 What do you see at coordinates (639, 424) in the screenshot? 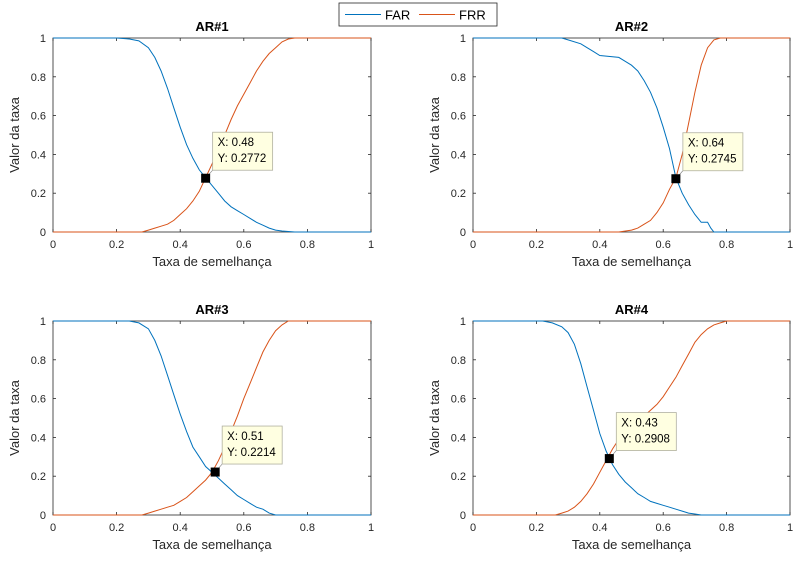
I see `datatip-x-text: X: 0.43` at bounding box center [639, 424].